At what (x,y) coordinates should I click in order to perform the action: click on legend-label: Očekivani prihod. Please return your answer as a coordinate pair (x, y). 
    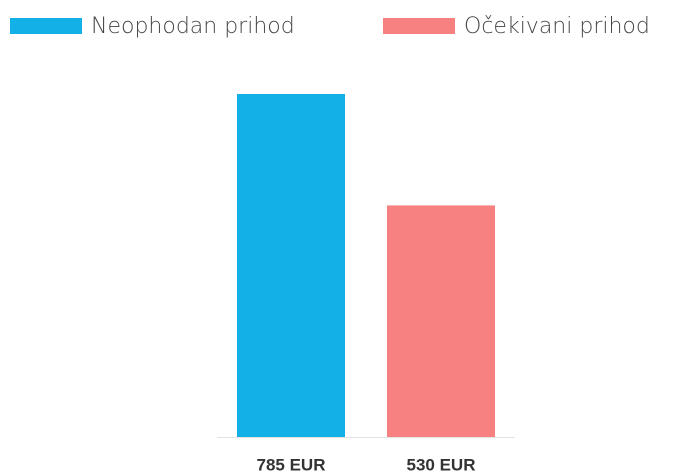
    Looking at the image, I should click on (557, 26).